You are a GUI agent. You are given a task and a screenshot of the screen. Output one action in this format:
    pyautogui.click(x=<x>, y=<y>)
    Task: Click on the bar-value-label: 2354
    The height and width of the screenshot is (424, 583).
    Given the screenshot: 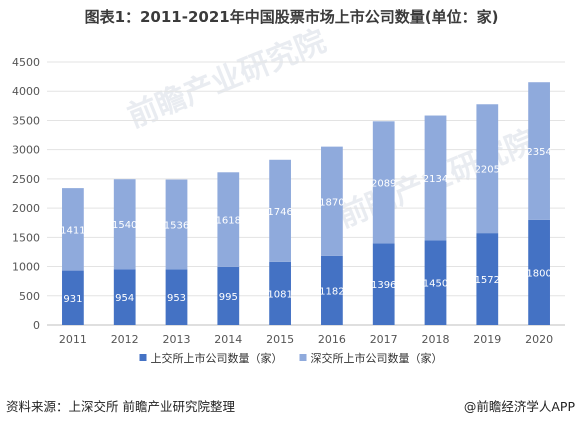 What is the action you would take?
    pyautogui.click(x=538, y=152)
    